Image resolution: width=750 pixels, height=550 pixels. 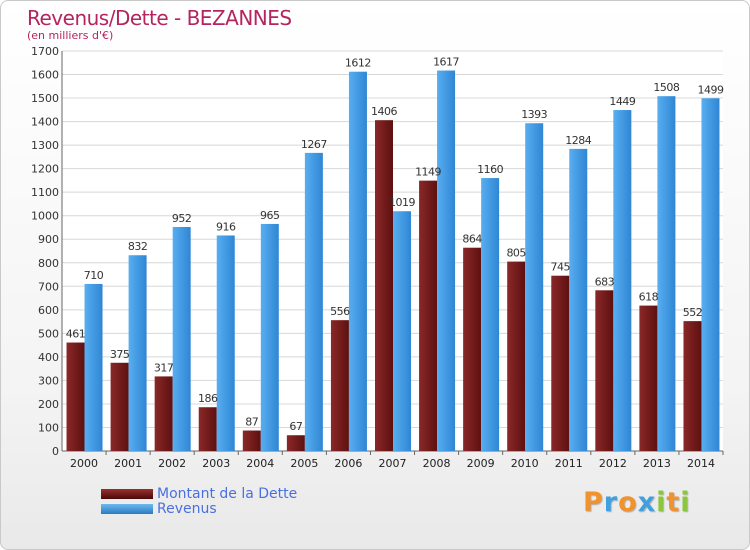 What do you see at coordinates (516, 253) in the screenshot?
I see `data-label-dette: 805` at bounding box center [516, 253].